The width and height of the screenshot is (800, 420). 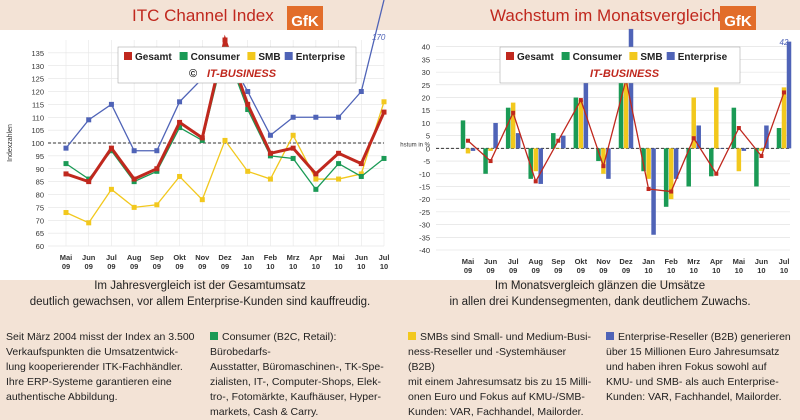 I want to click on right-chart-title: Wachstum im Monatsvergleich, so click(x=605, y=15).